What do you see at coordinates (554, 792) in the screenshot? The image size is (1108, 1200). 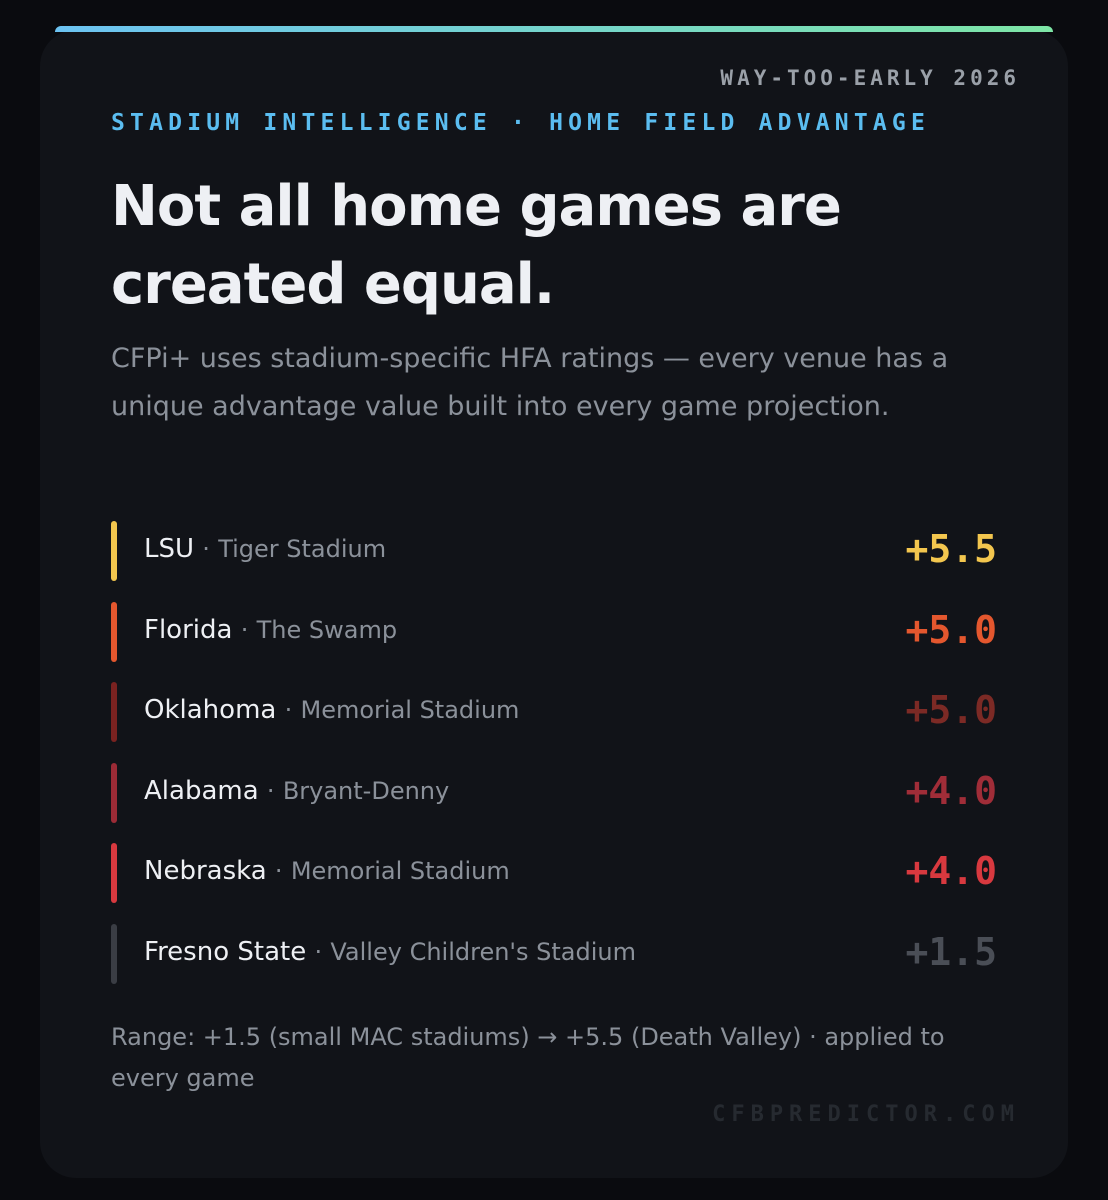 I see `hfa-row: Alabama · Bryant-Denny +4.0` at bounding box center [554, 792].